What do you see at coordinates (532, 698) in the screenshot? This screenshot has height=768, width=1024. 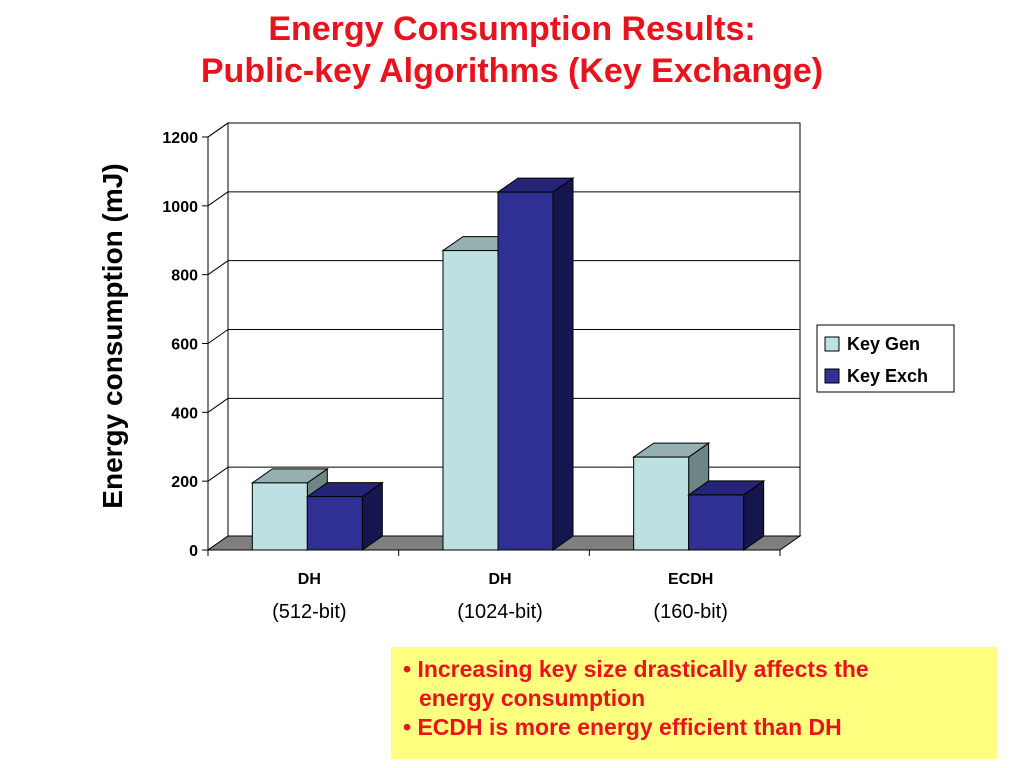 I see `note-bullet-1-cont: energy consumption` at bounding box center [532, 698].